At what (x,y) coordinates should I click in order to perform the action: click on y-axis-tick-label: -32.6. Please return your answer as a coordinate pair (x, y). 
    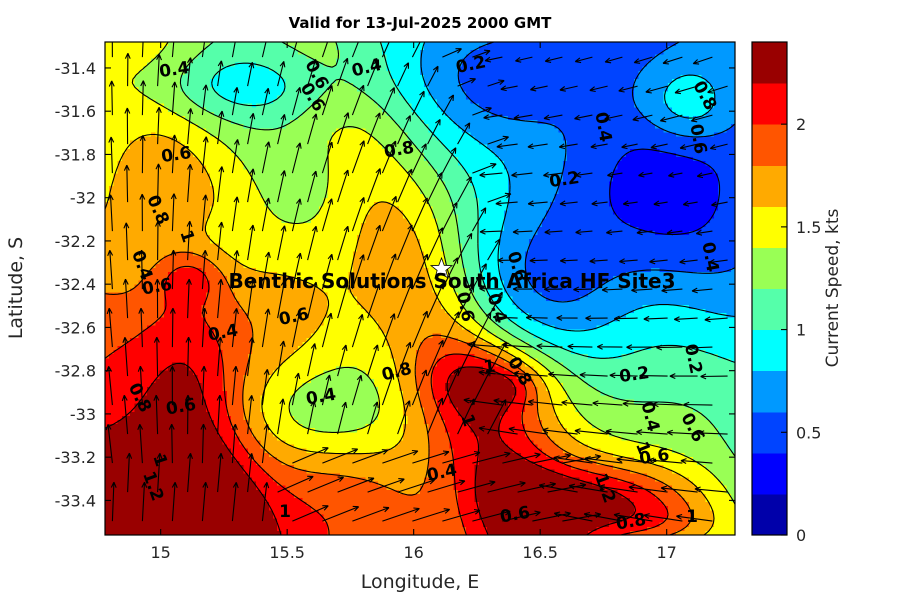
    Looking at the image, I should click on (75, 327).